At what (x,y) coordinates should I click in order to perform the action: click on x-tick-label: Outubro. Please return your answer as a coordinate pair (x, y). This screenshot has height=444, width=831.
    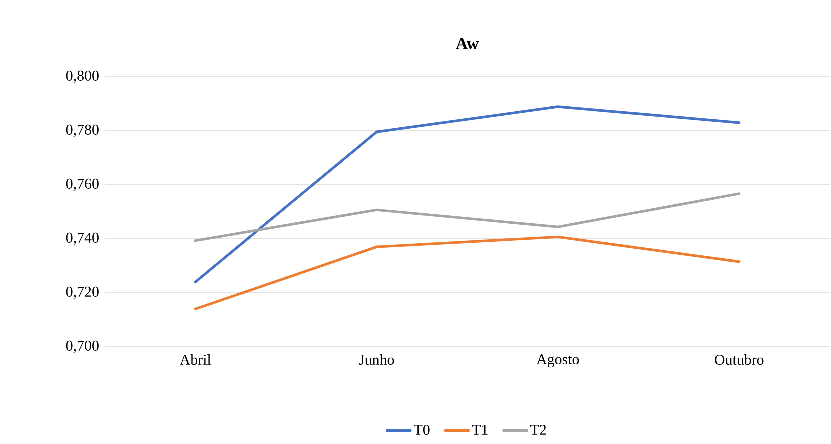
    Looking at the image, I should click on (739, 360).